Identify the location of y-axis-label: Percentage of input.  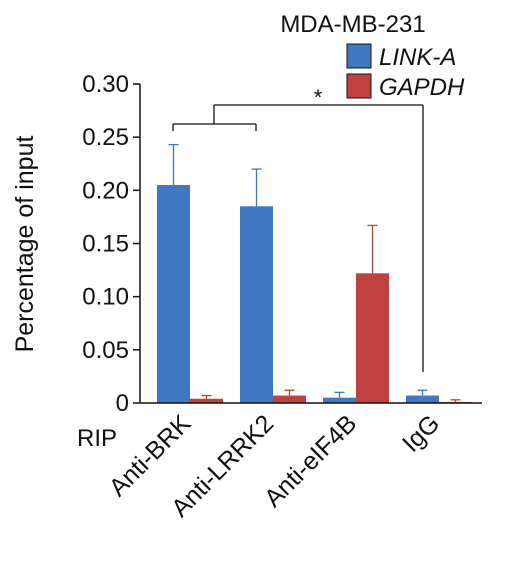
(25, 244).